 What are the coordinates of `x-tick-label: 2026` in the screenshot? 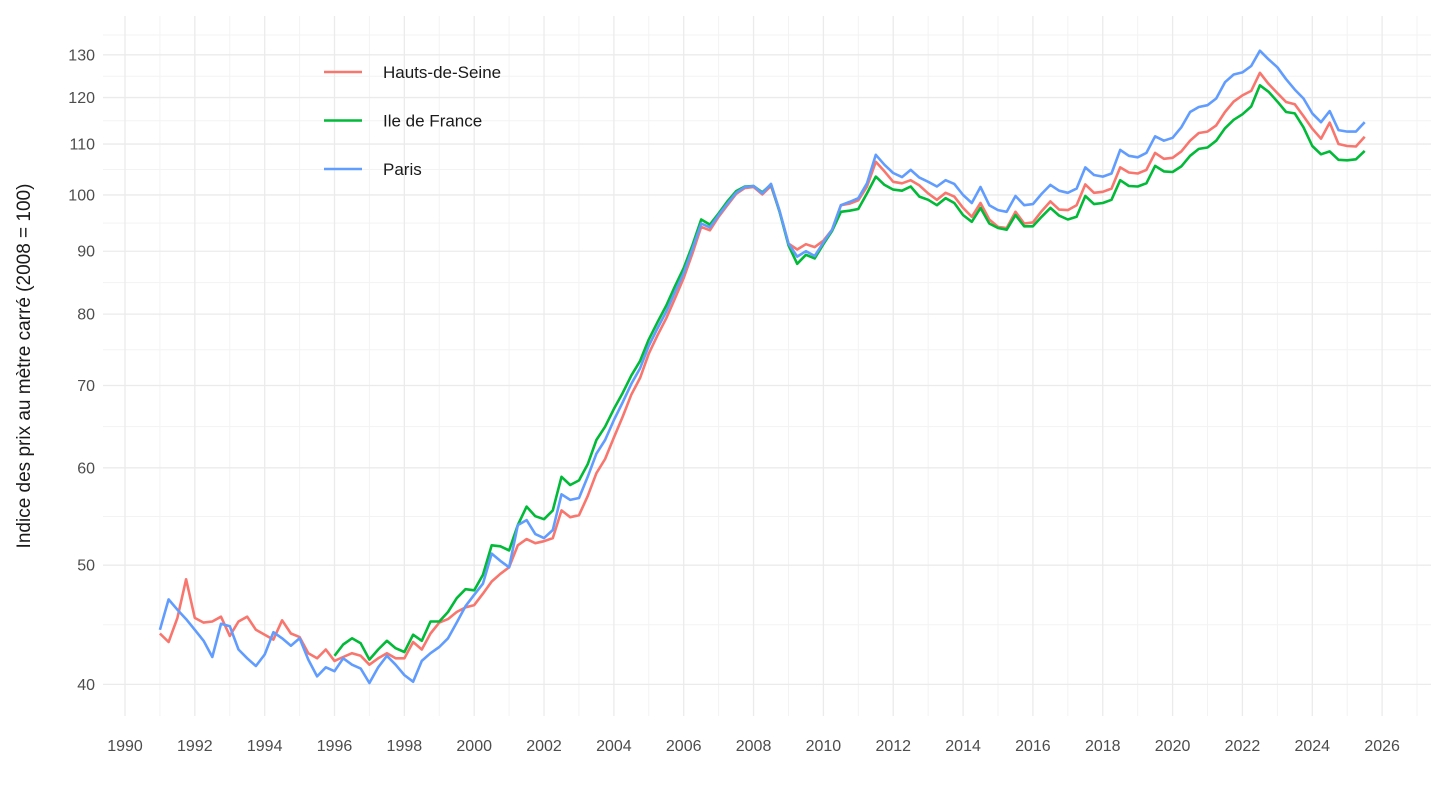 It's located at (1382, 746).